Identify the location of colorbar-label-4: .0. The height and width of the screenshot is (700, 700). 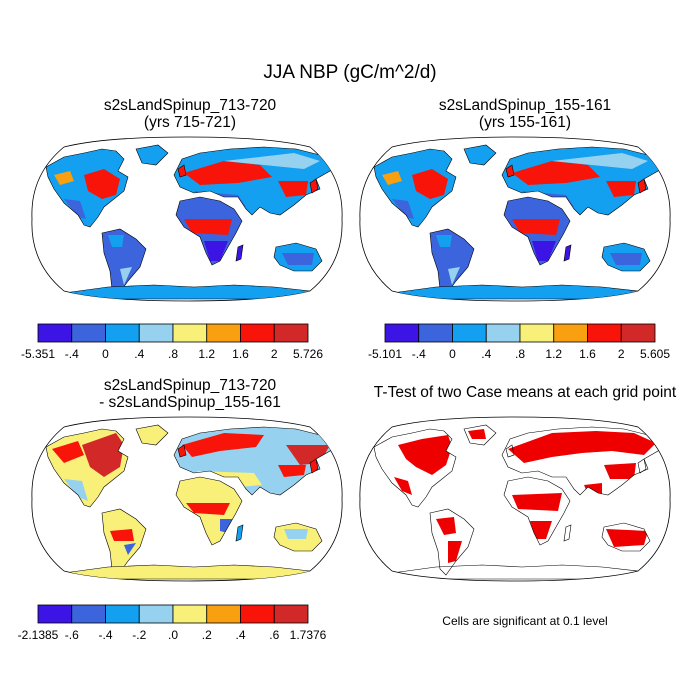
(173, 635).